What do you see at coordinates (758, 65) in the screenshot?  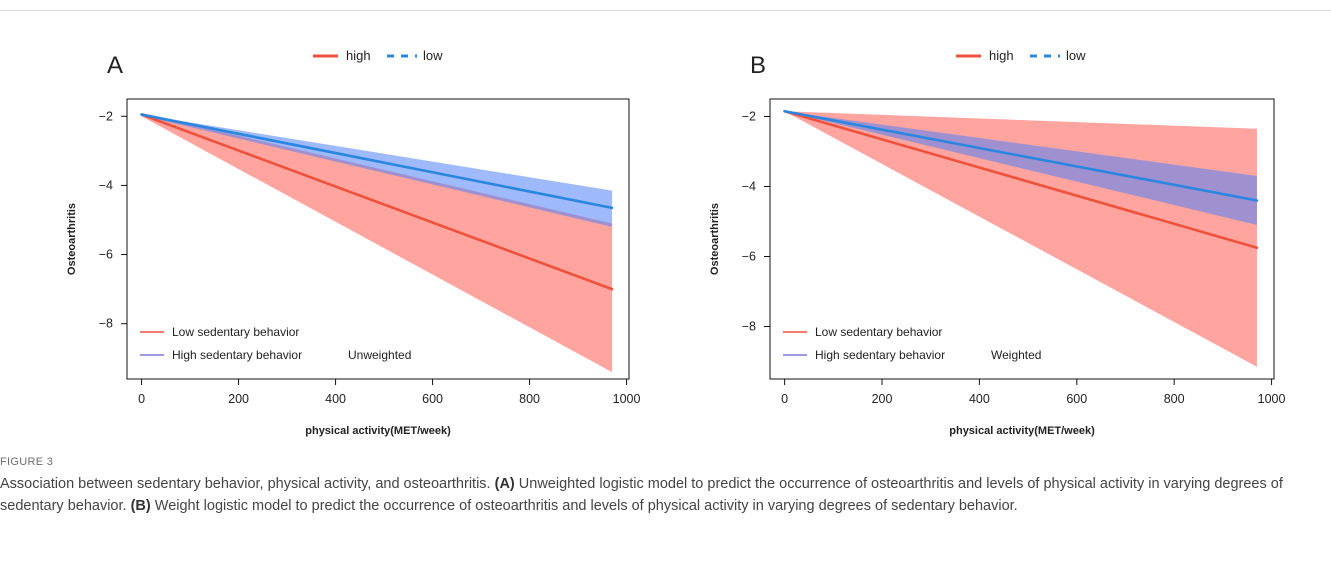 I see `panel-label: B` at bounding box center [758, 65].